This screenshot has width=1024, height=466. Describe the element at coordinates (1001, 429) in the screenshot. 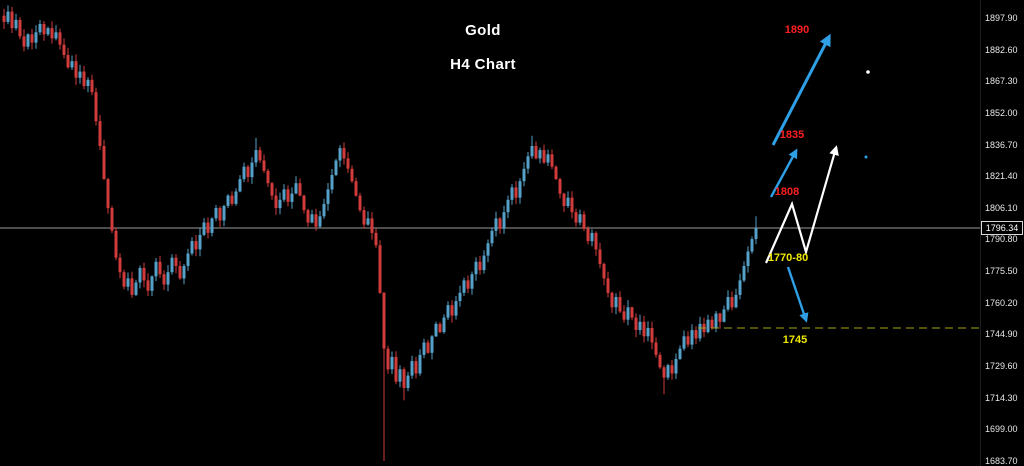

I see `y-axis-price-label: 1699.00` at that location.